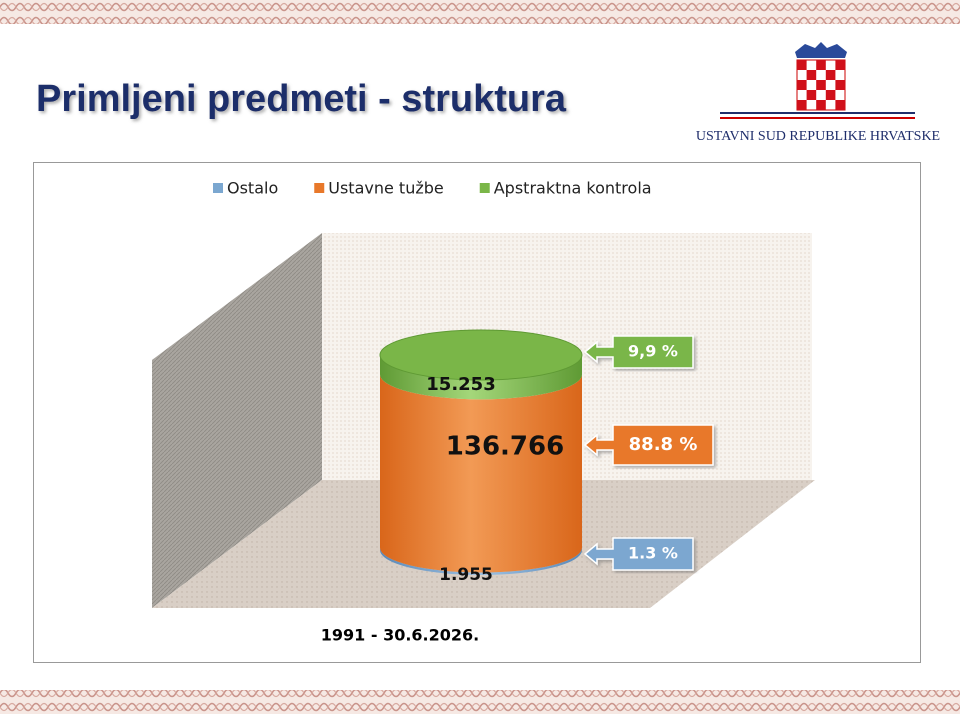 This screenshot has height=720, width=960. What do you see at coordinates (460, 384) in the screenshot?
I see `value-label: 15.253` at bounding box center [460, 384].